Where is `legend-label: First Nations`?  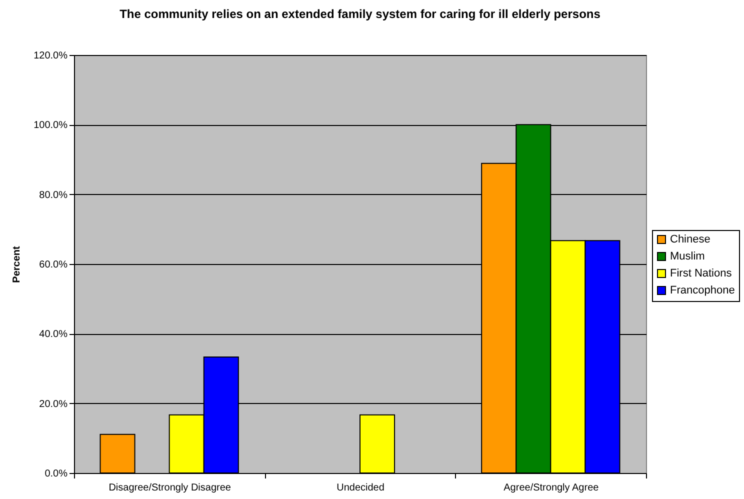
legend-label: First Nations is located at coordinates (701, 274).